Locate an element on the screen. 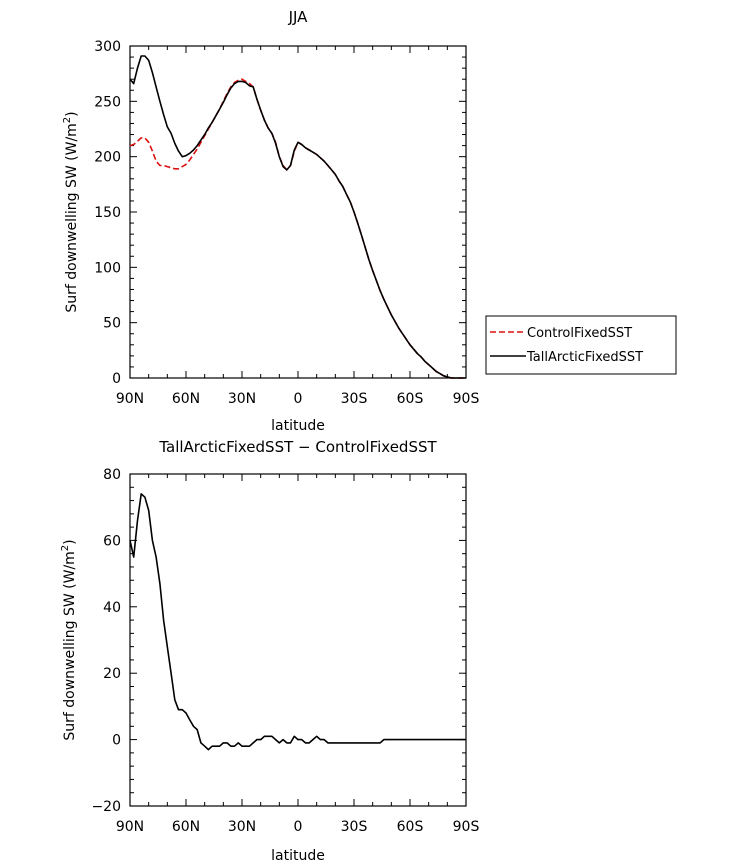 Image resolution: width=733 pixels, height=866 pixels. legend: ControlFixedSST TallArcticFixedSST is located at coordinates (581, 345).